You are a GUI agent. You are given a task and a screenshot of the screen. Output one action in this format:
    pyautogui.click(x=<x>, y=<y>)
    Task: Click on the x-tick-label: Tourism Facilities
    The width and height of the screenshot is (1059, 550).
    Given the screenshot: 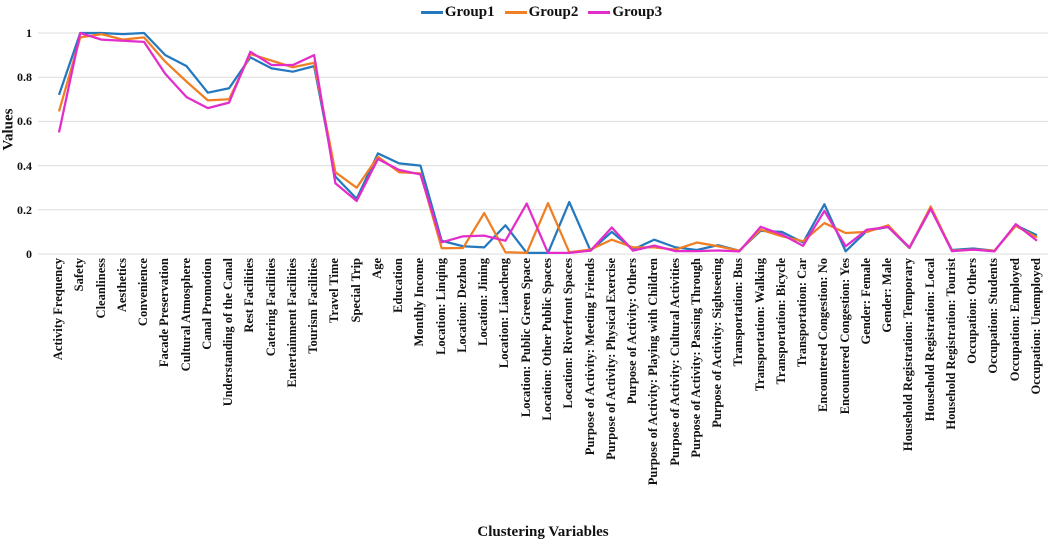 What is the action you would take?
    pyautogui.click(x=313, y=306)
    